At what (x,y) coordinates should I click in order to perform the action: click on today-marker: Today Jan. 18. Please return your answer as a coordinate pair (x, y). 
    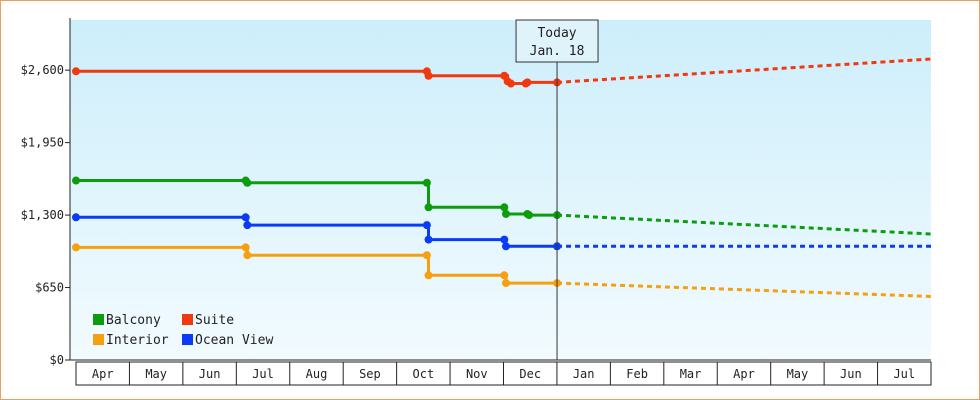
    Looking at the image, I should click on (557, 189).